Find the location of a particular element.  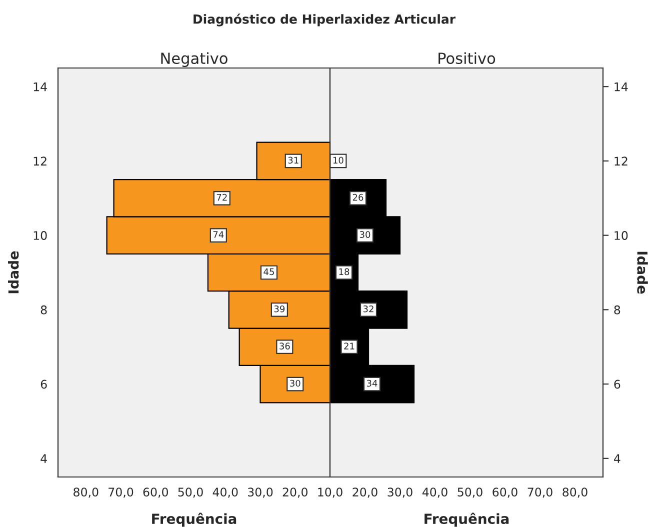

data-label: 34 is located at coordinates (372, 383).